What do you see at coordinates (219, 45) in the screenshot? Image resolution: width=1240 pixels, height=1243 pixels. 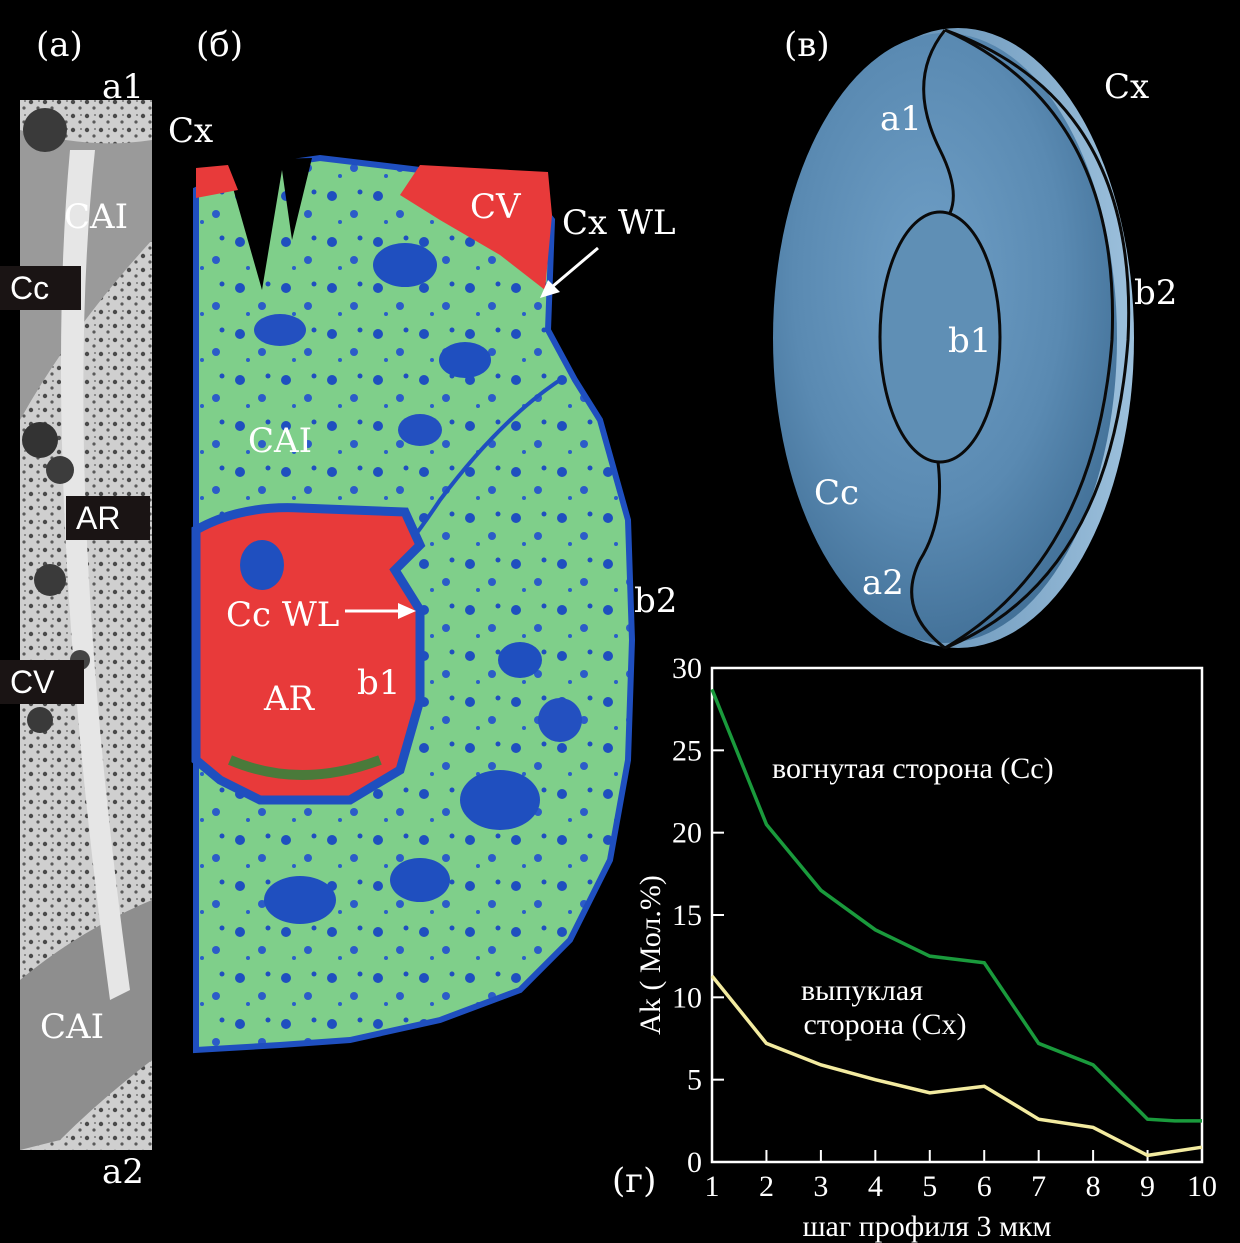 I see `panel-b-letter: (б)` at bounding box center [219, 45].